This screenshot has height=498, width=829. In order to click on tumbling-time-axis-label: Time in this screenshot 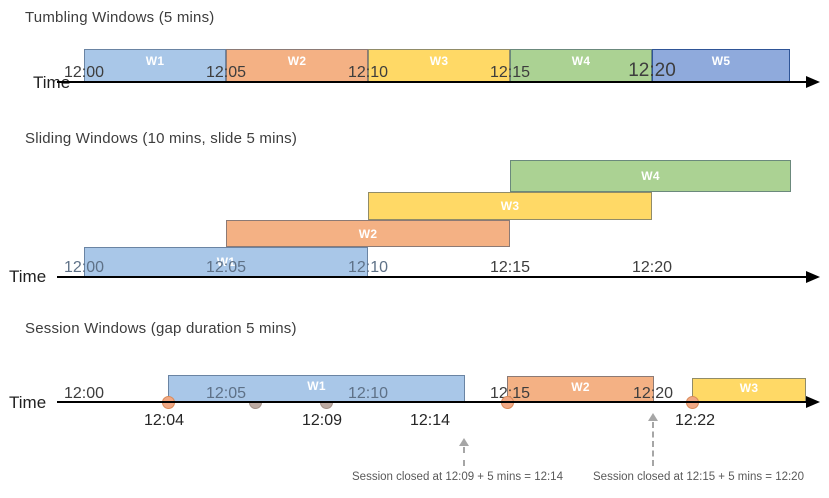, I will do `click(52, 82)`.